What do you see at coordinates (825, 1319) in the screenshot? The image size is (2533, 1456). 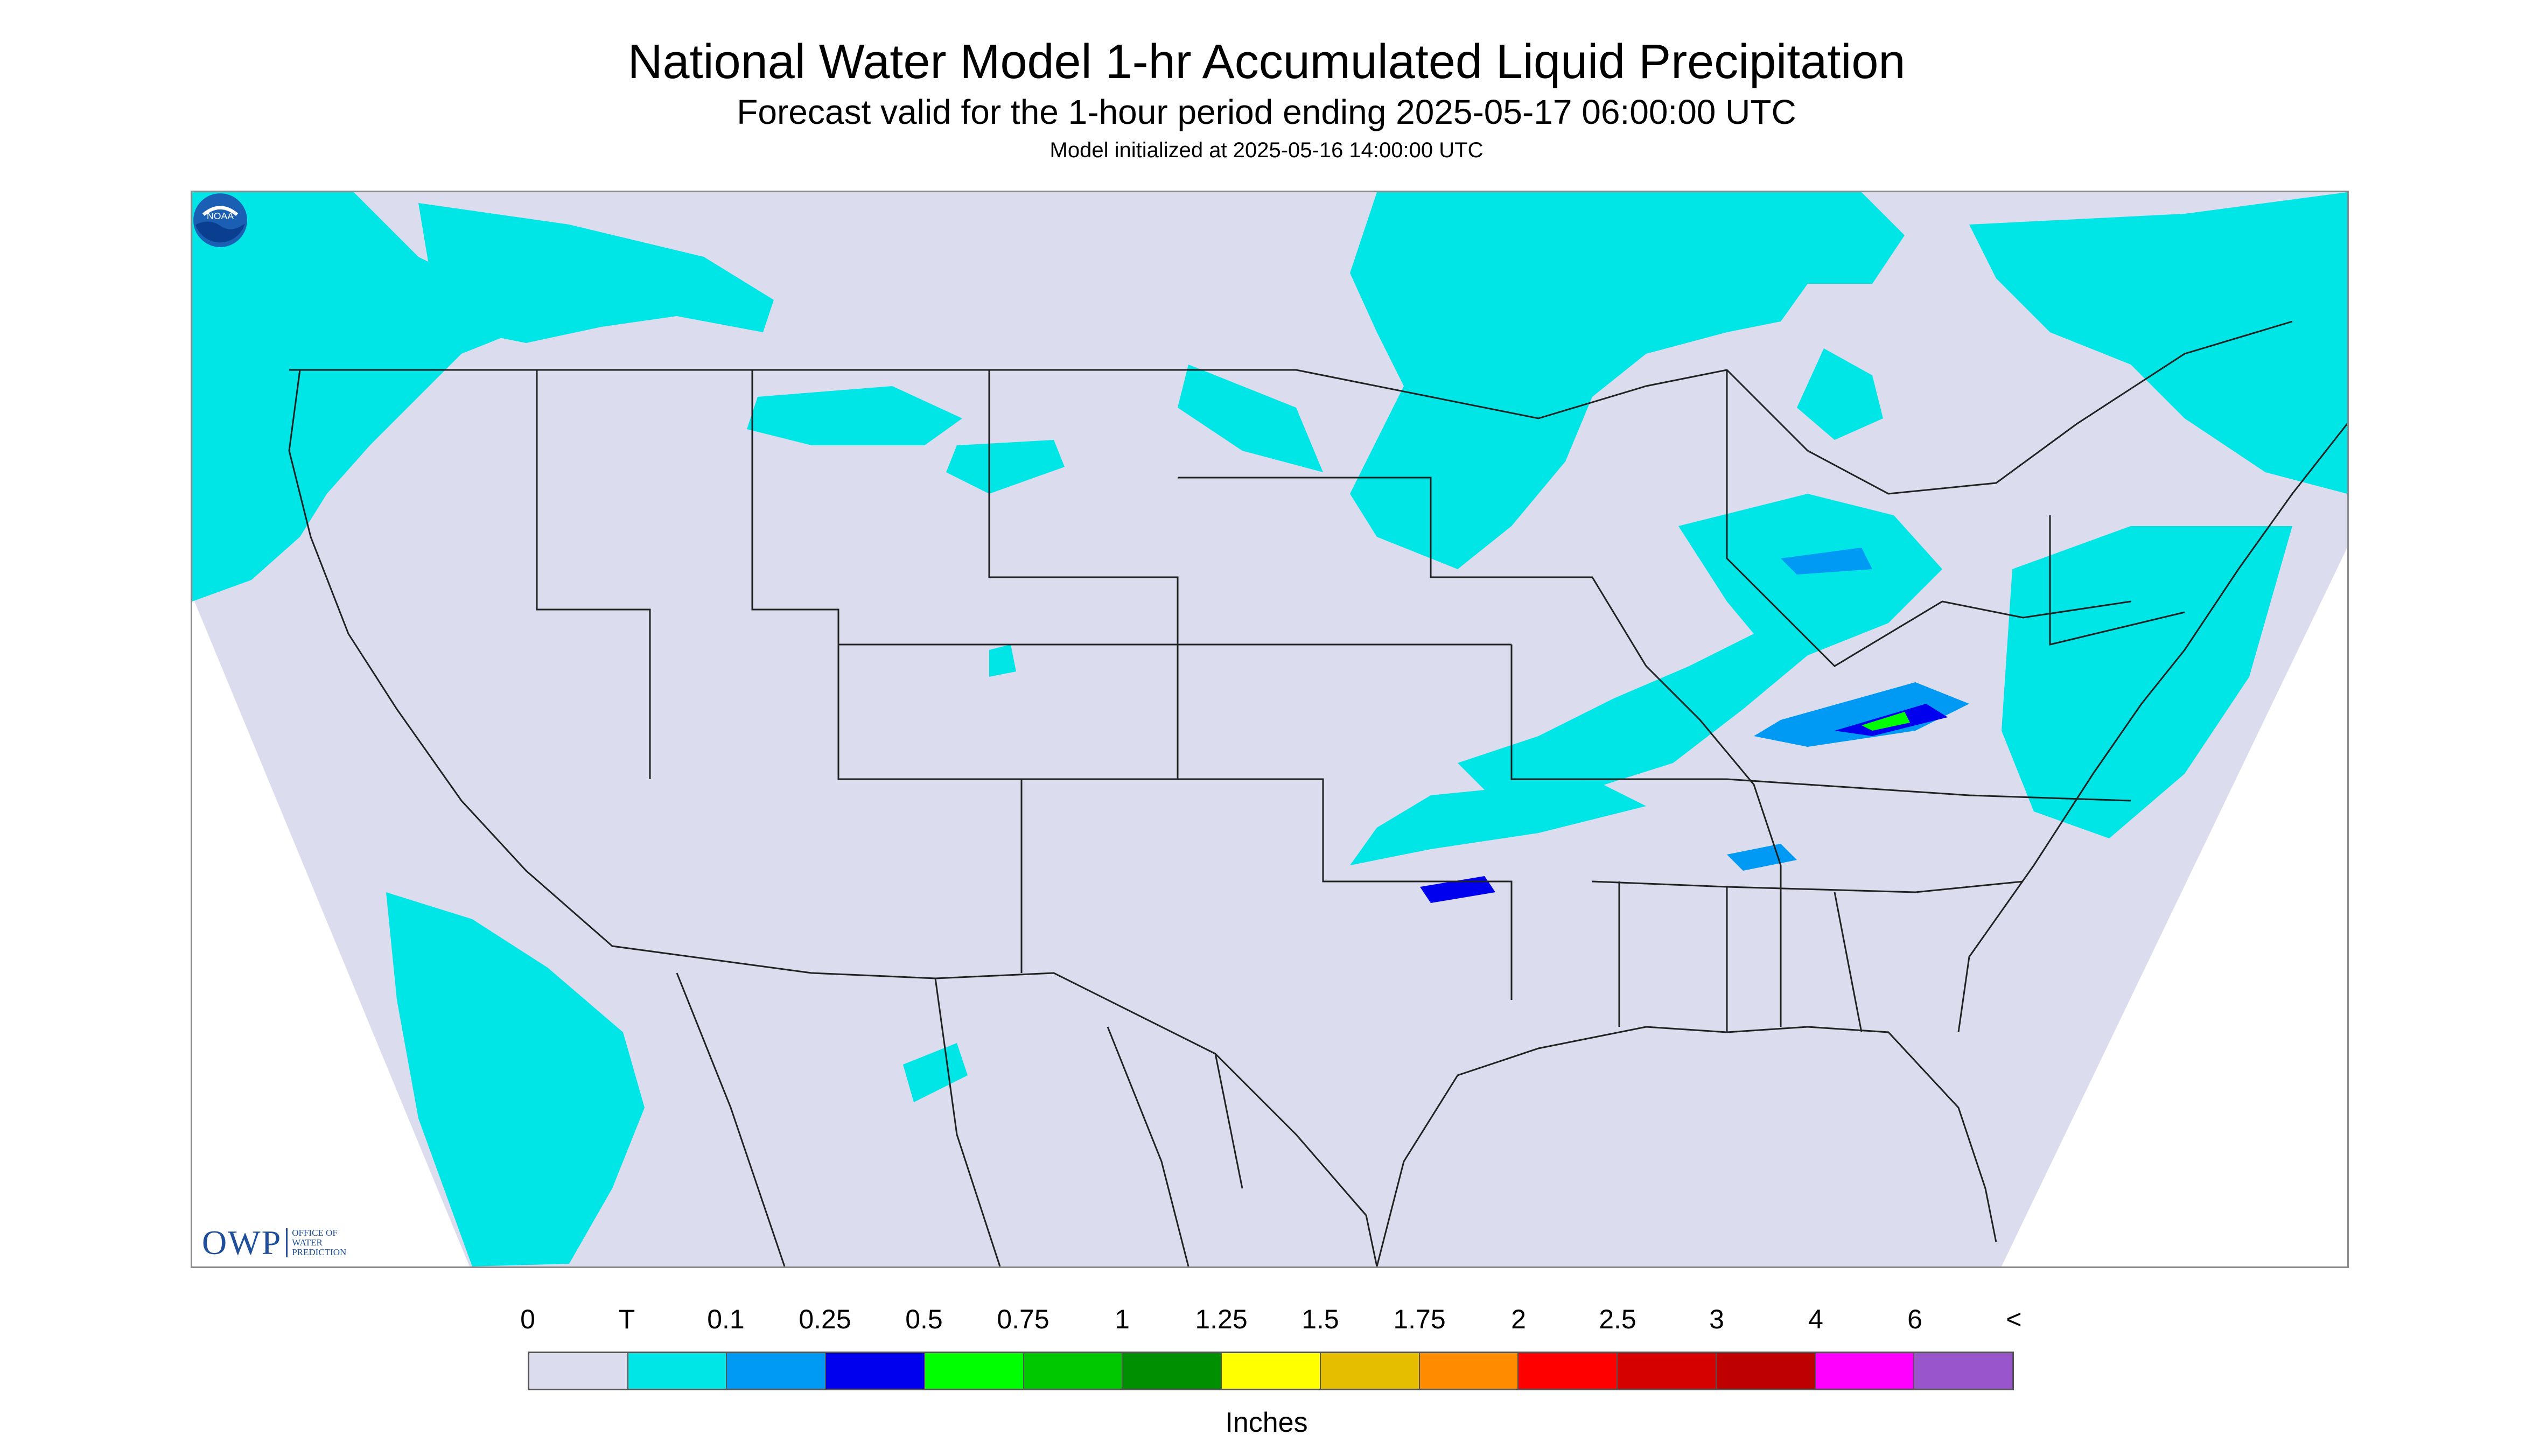 I see `legend-tick-label: 0.25` at bounding box center [825, 1319].